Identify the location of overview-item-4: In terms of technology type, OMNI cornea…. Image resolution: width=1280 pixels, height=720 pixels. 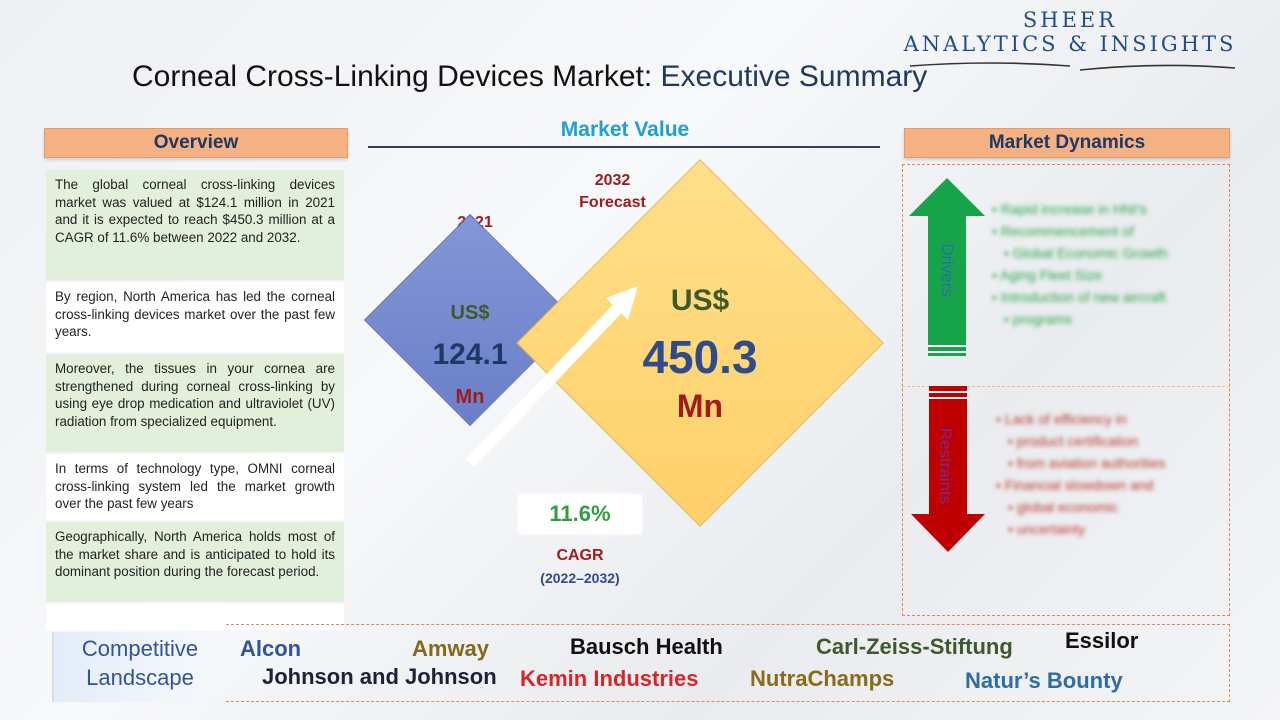
(195, 487).